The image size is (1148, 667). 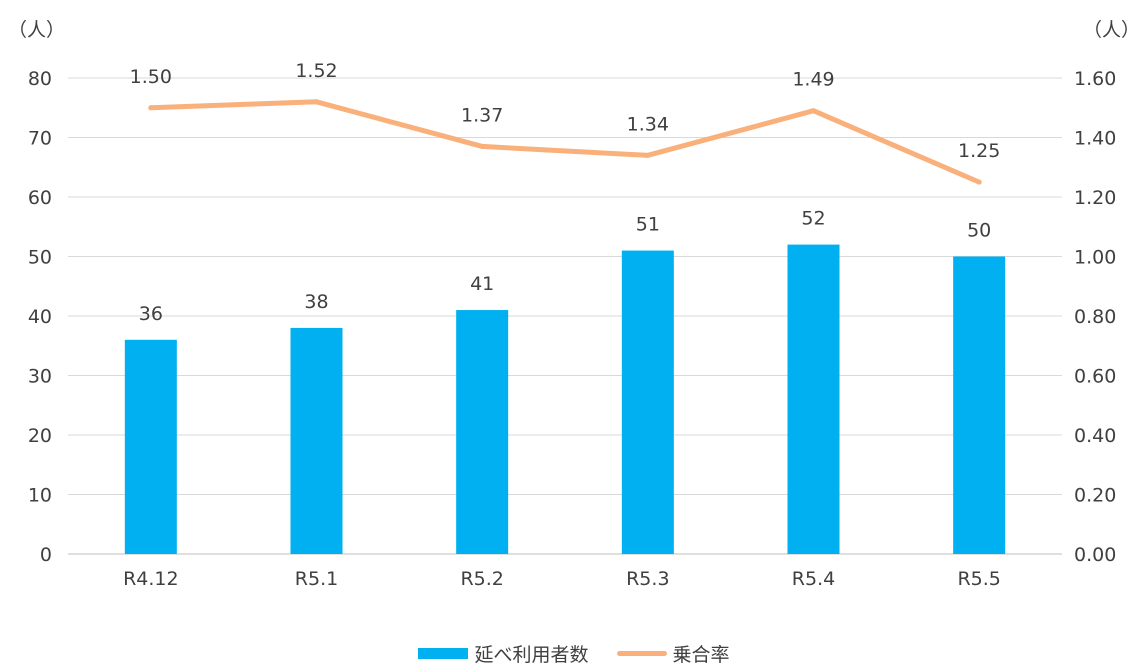 I want to click on right-tick-label: 0.00, so click(x=1095, y=555).